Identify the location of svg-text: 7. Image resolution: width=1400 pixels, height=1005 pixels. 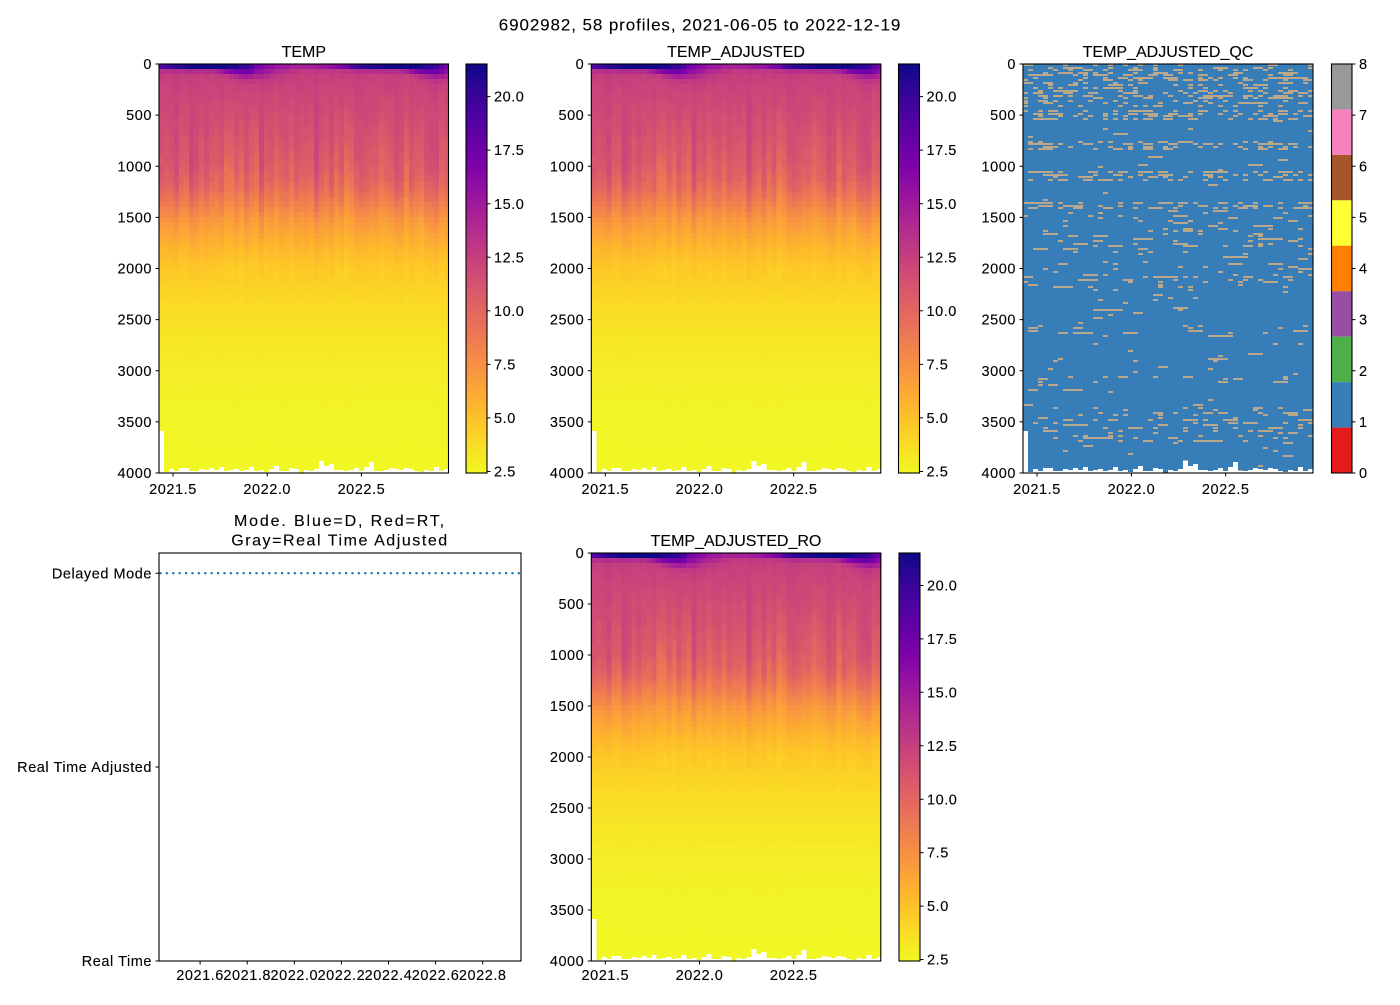
(1363, 116).